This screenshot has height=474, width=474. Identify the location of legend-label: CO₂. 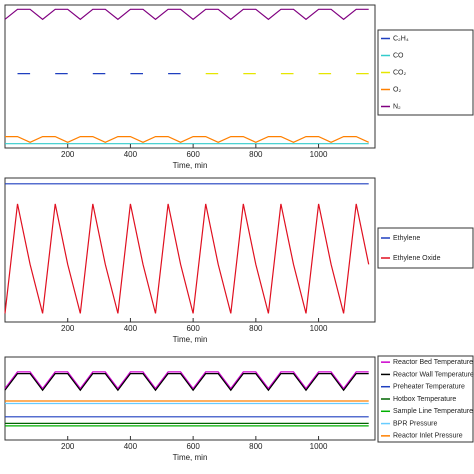
(400, 72).